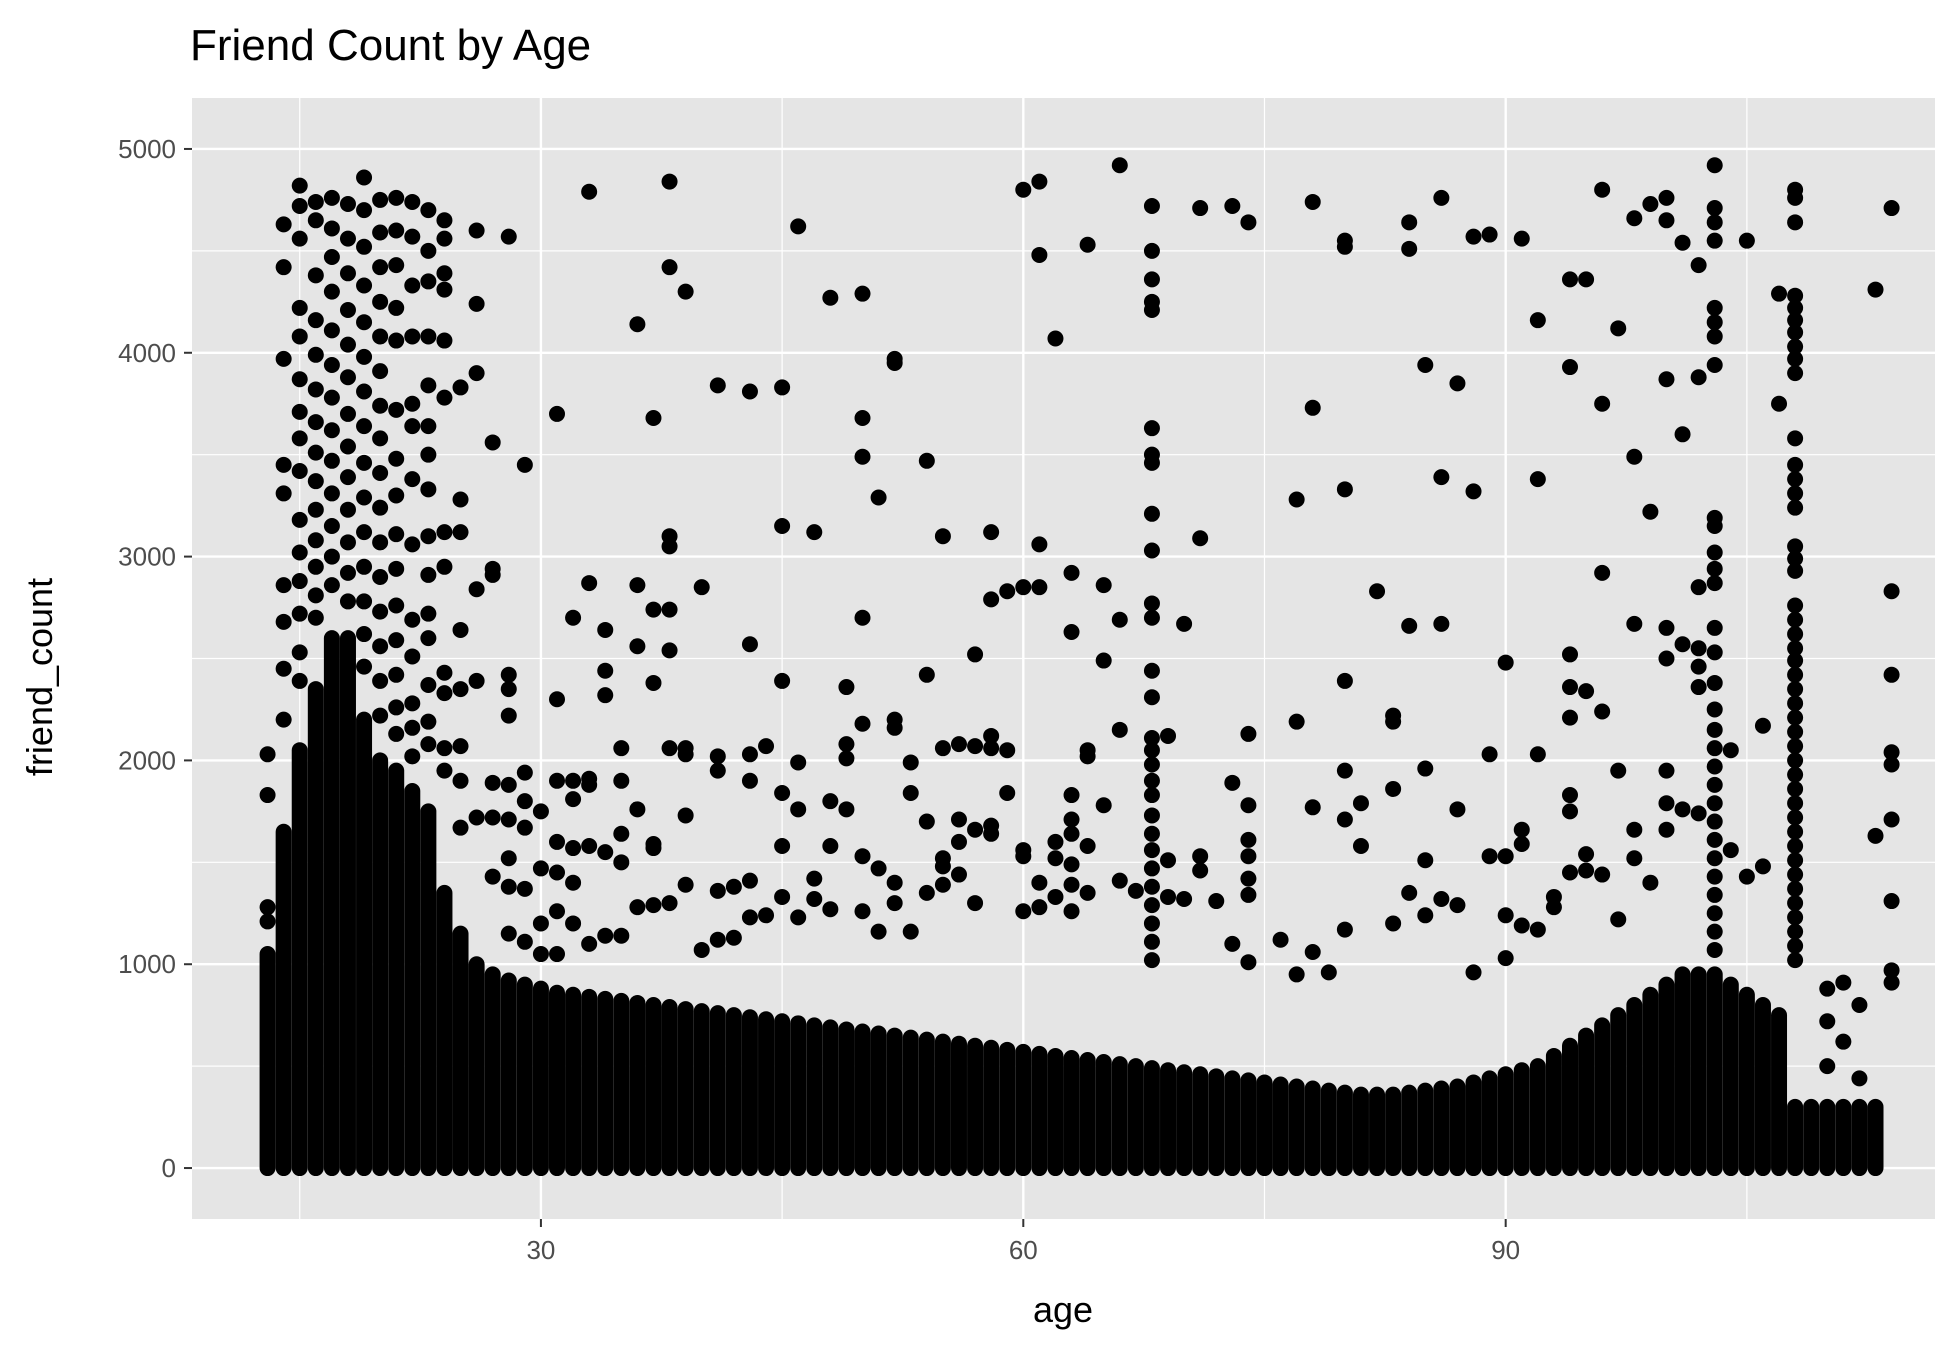 This screenshot has height=1349, width=1950. What do you see at coordinates (1023, 1250) in the screenshot?
I see `x-tick-label: 60` at bounding box center [1023, 1250].